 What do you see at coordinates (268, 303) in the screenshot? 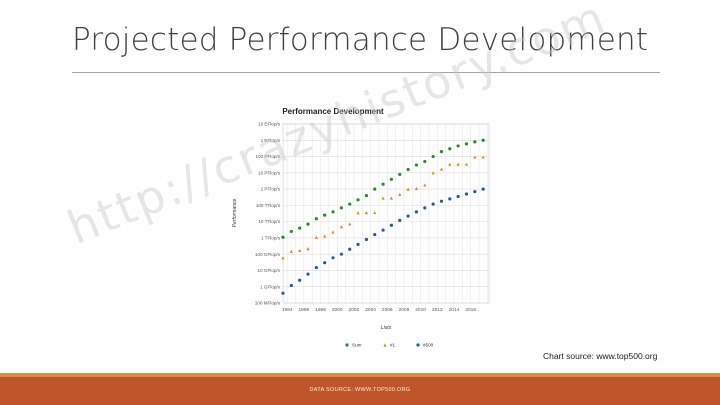
I see `y-tick-label: 100 MFlop/s` at bounding box center [268, 303].